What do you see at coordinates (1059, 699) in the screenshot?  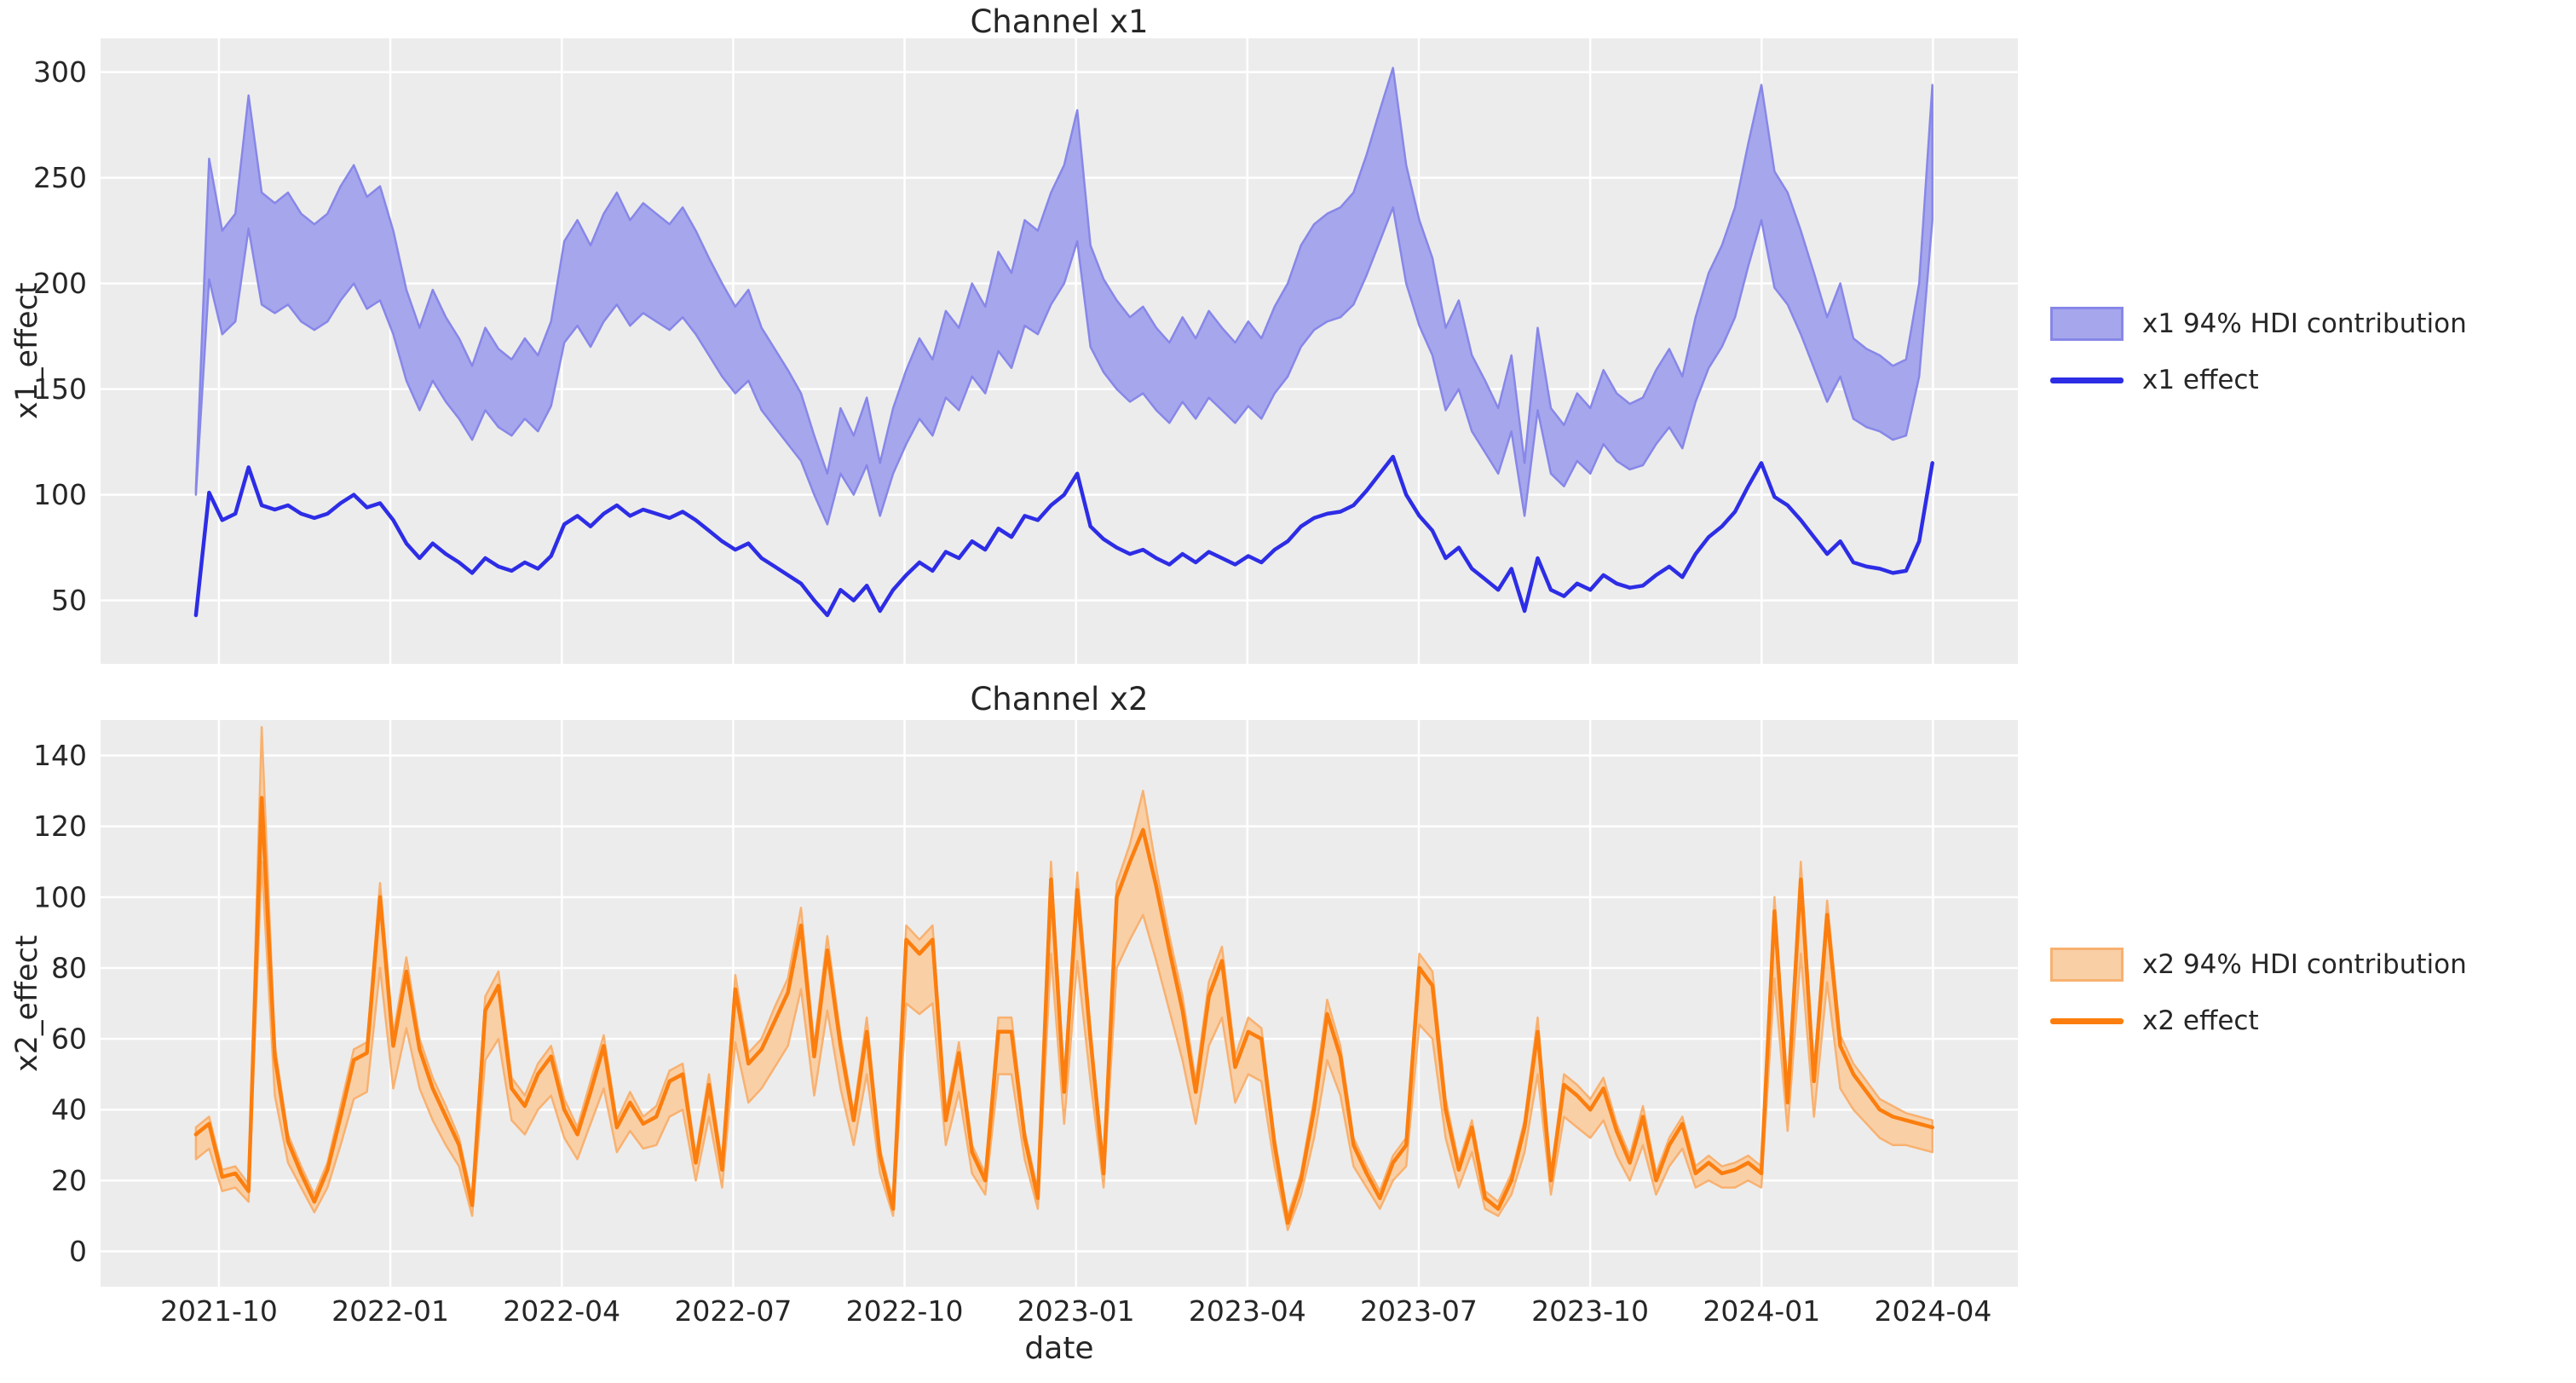 I see `chart2-title: Channel x2` at bounding box center [1059, 699].